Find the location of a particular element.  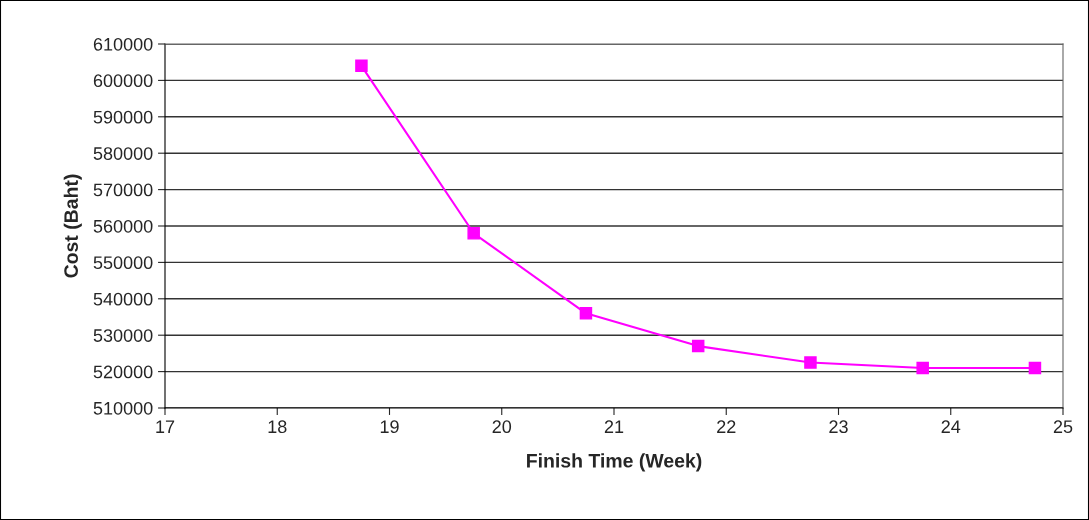

y-tick-label: 600000 is located at coordinates (123, 81).